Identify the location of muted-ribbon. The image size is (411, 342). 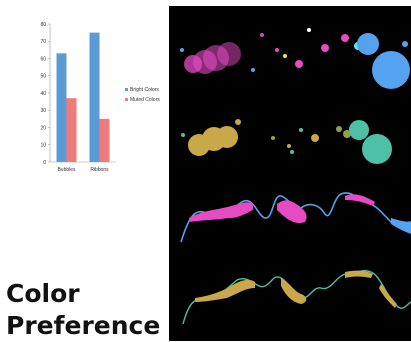
(296, 297).